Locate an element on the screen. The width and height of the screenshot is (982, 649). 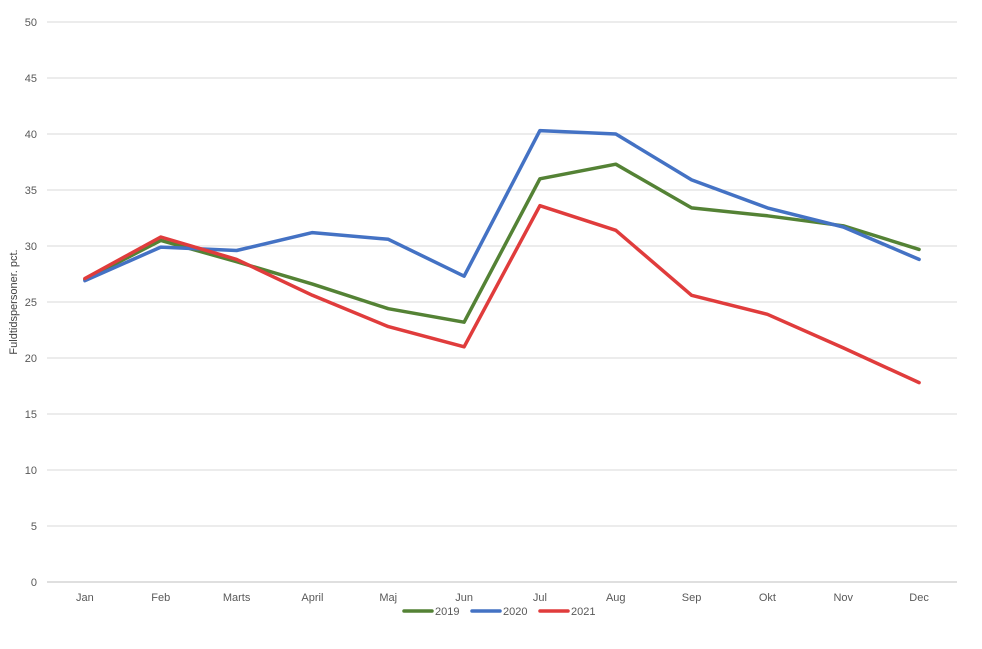
x-tick-label: Dec is located at coordinates (919, 598).